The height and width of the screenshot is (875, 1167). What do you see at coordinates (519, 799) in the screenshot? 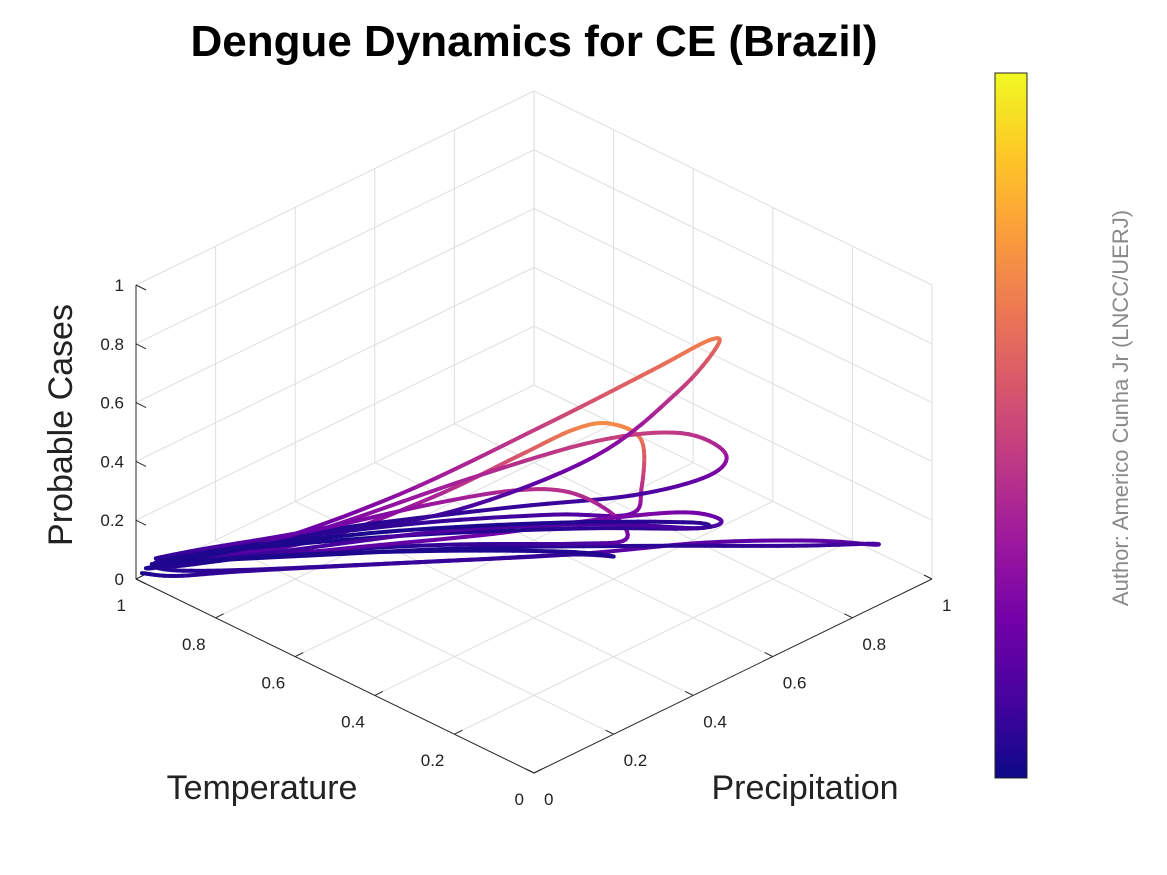
I see `x-tick-label: 0` at bounding box center [519, 799].